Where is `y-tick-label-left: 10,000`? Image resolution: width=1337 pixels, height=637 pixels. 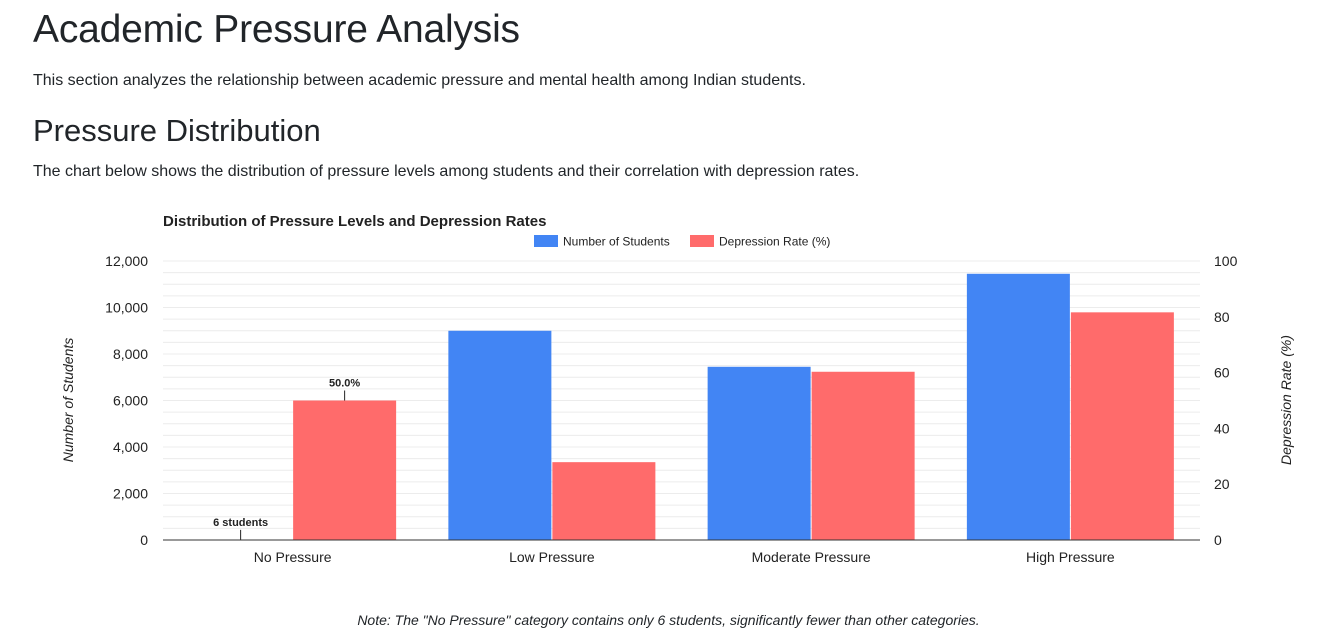
y-tick-label-left: 10,000 is located at coordinates (126, 308).